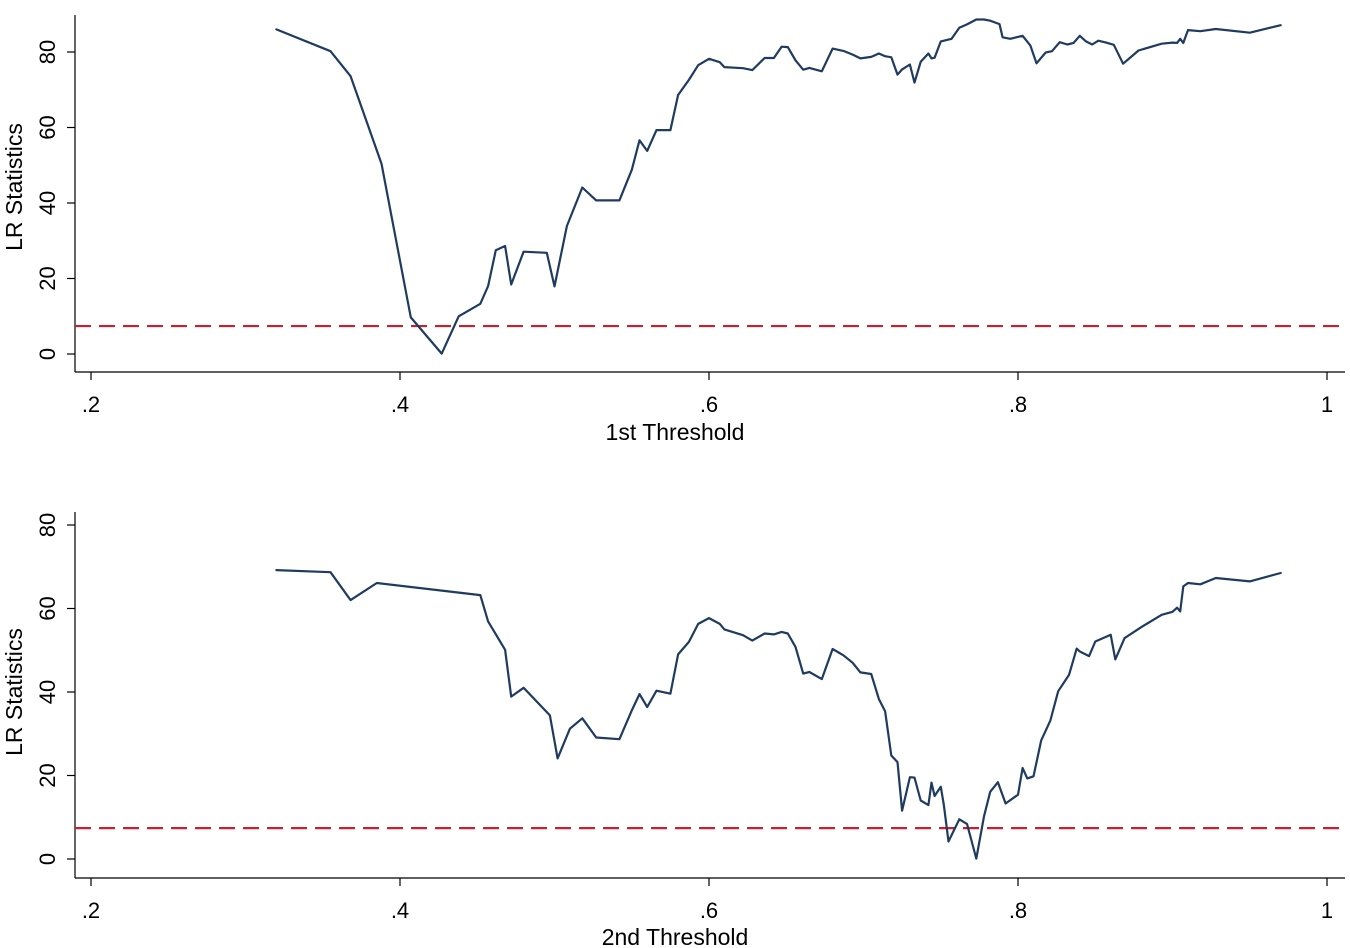 This screenshot has width=1350, height=948. What do you see at coordinates (675, 936) in the screenshot?
I see `x-axis-title: 2nd Threshold` at bounding box center [675, 936].